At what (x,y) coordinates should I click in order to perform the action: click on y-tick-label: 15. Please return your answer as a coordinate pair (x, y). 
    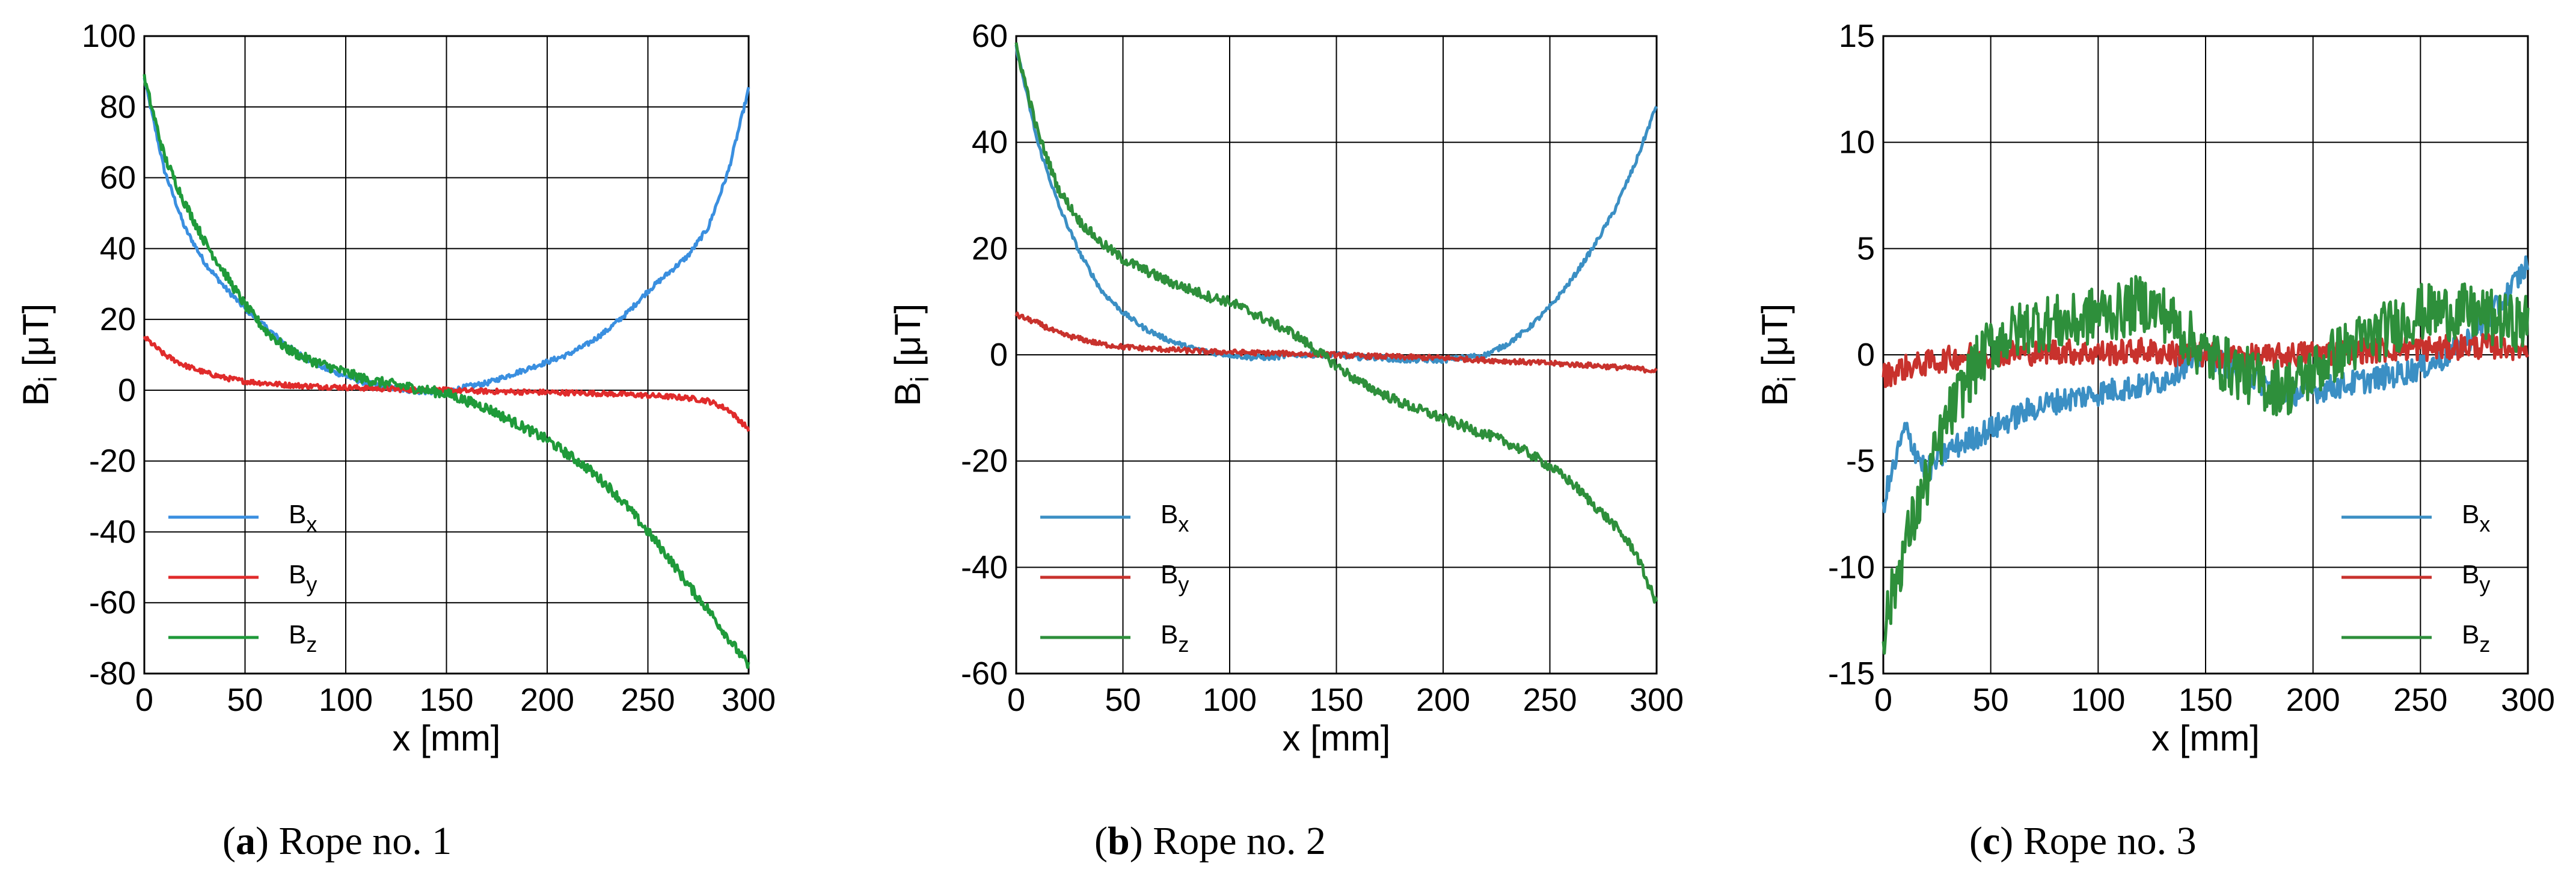
    Looking at the image, I should click on (1857, 36).